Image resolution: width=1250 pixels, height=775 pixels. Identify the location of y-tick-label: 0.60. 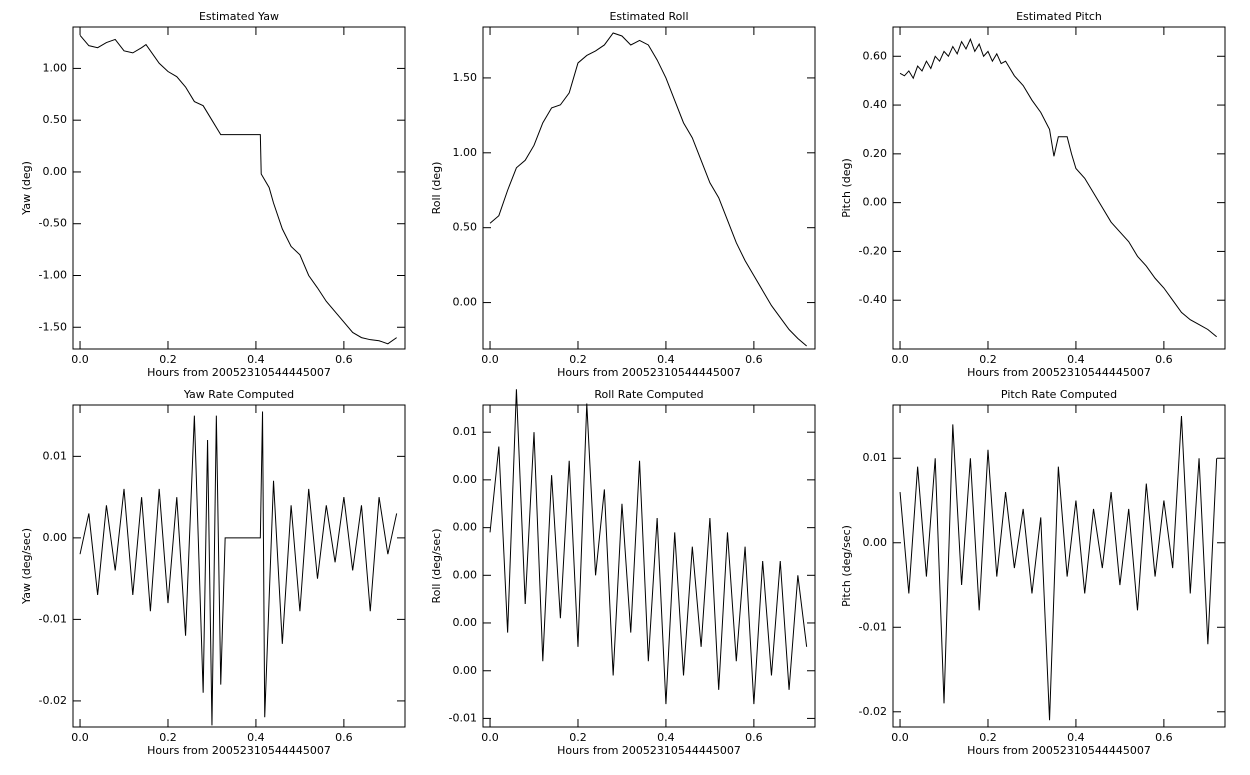
(875, 55).